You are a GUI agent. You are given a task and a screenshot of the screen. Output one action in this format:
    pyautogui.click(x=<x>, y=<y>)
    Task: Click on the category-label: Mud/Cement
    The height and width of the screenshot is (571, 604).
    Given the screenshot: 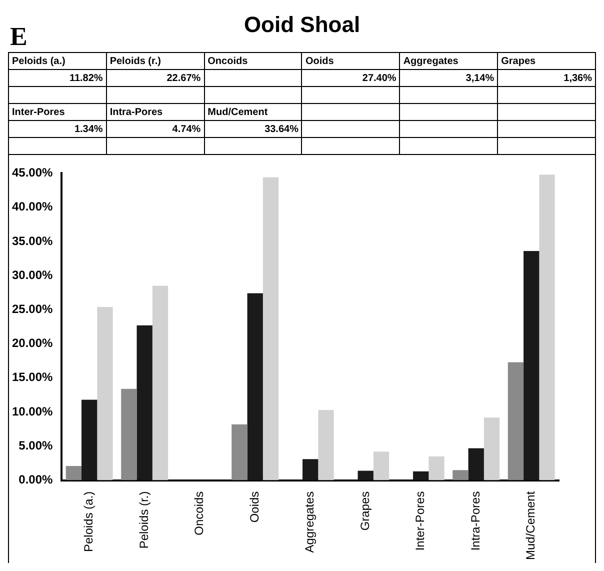 What is the action you would take?
    pyautogui.click(x=238, y=112)
    